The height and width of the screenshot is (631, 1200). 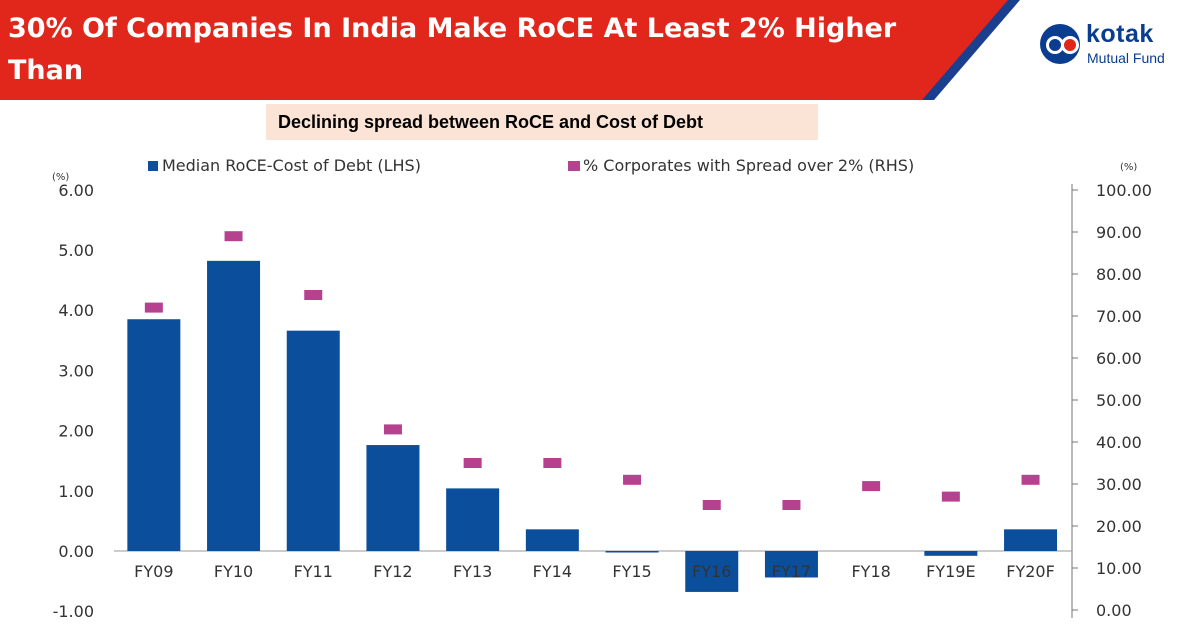 What do you see at coordinates (748, 165) in the screenshot?
I see `legend-label-markers: % Corporates with Spread over 2% (RHS)` at bounding box center [748, 165].